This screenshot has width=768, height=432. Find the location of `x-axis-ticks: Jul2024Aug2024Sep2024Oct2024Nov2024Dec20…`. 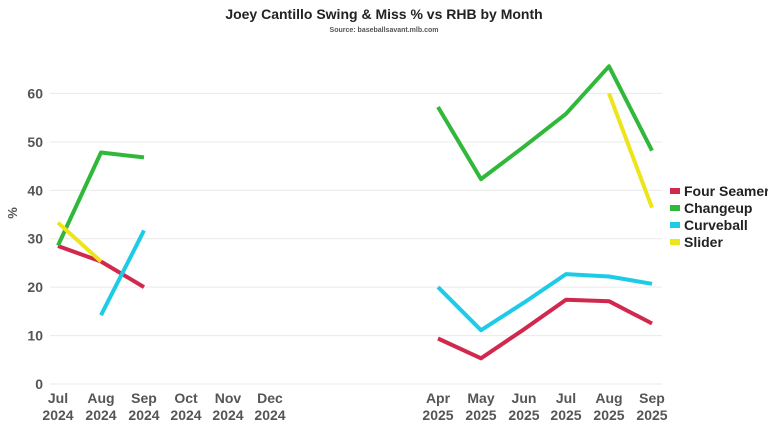

x-axis-ticks: Jul2024Aug2024Sep2024Oct2024Nov2024Dec20… is located at coordinates (354, 406).